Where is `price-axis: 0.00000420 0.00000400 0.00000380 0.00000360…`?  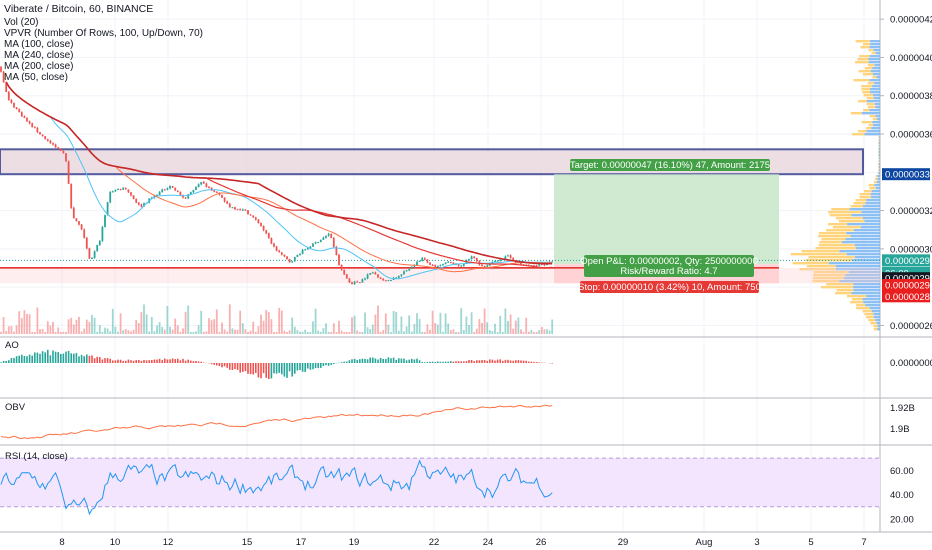 price-axis: 0.00000420 0.00000400 0.00000380 0.00000360… is located at coordinates (906, 270).